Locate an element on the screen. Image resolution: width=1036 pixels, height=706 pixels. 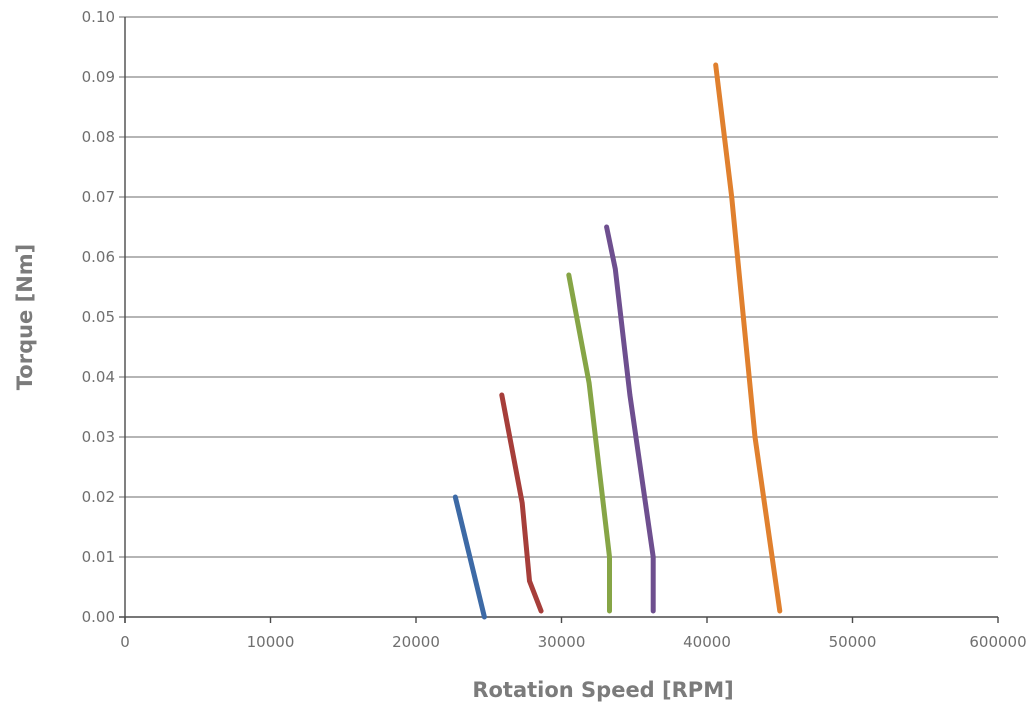
y-tick-label: 0.10 is located at coordinates (98, 17).